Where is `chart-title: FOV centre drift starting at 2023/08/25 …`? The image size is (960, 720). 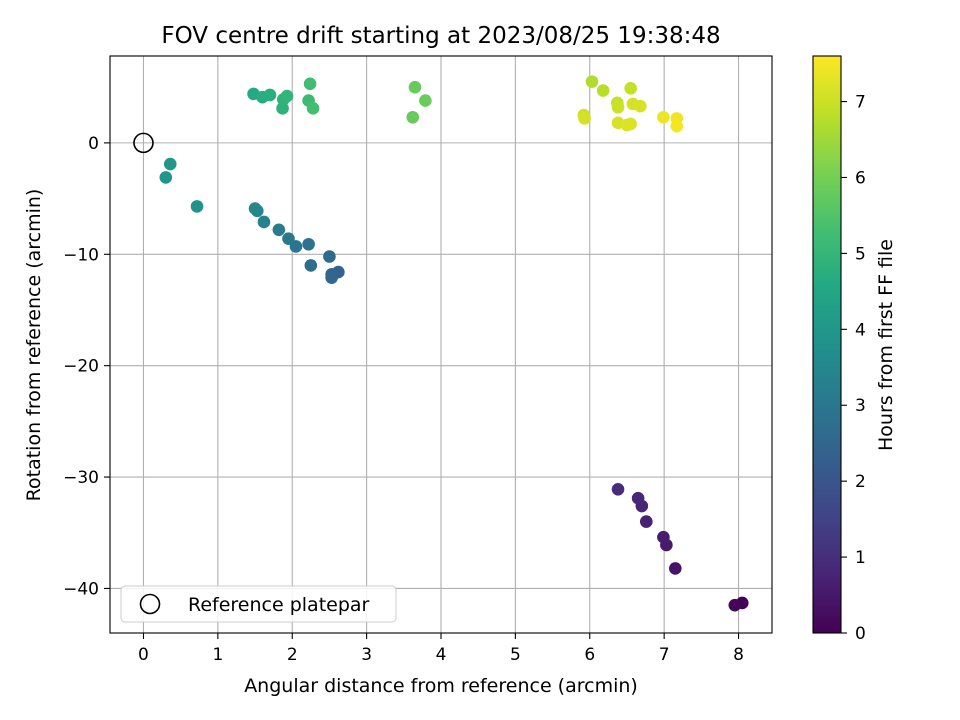 chart-title: FOV centre drift starting at 2023/08/25 … is located at coordinates (440, 36).